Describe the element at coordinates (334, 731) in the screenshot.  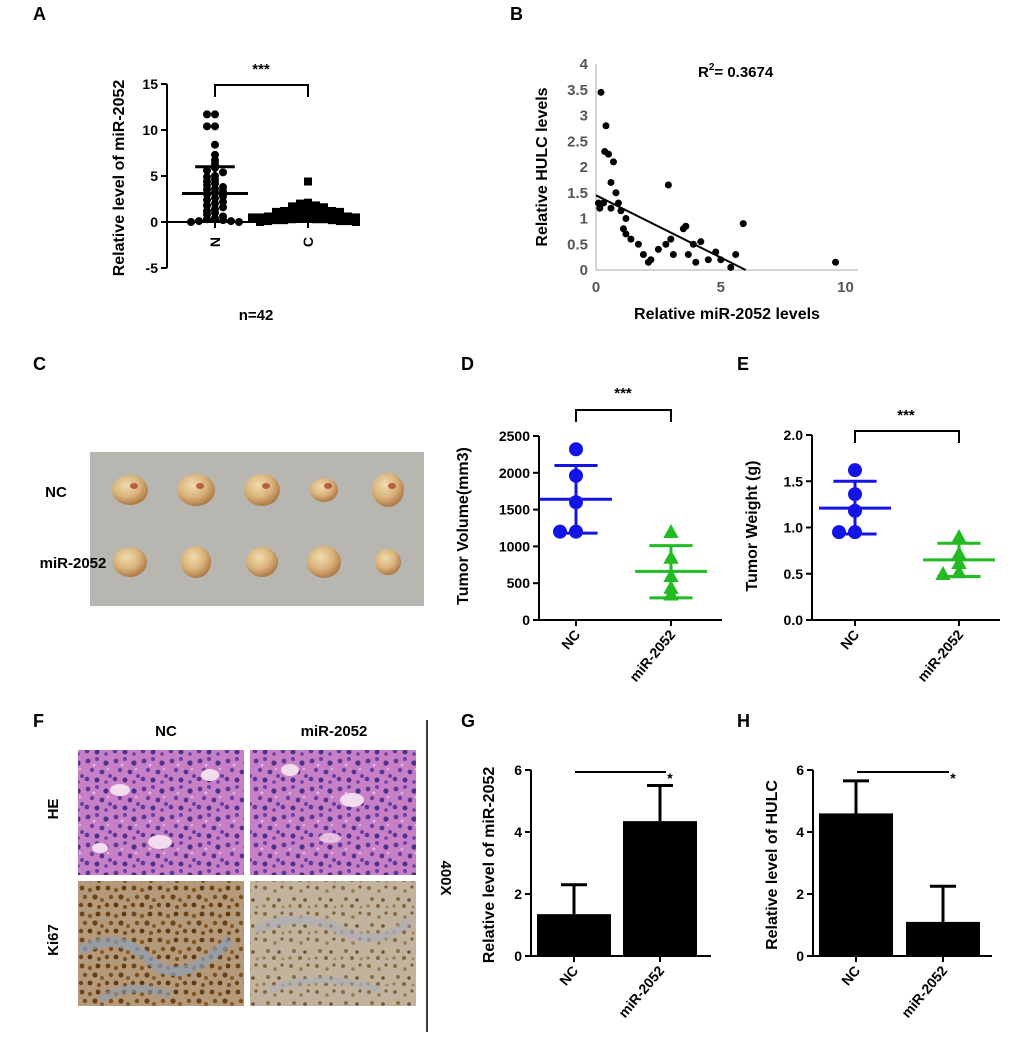
I see `histology-col-mir: miR-2052` at that location.